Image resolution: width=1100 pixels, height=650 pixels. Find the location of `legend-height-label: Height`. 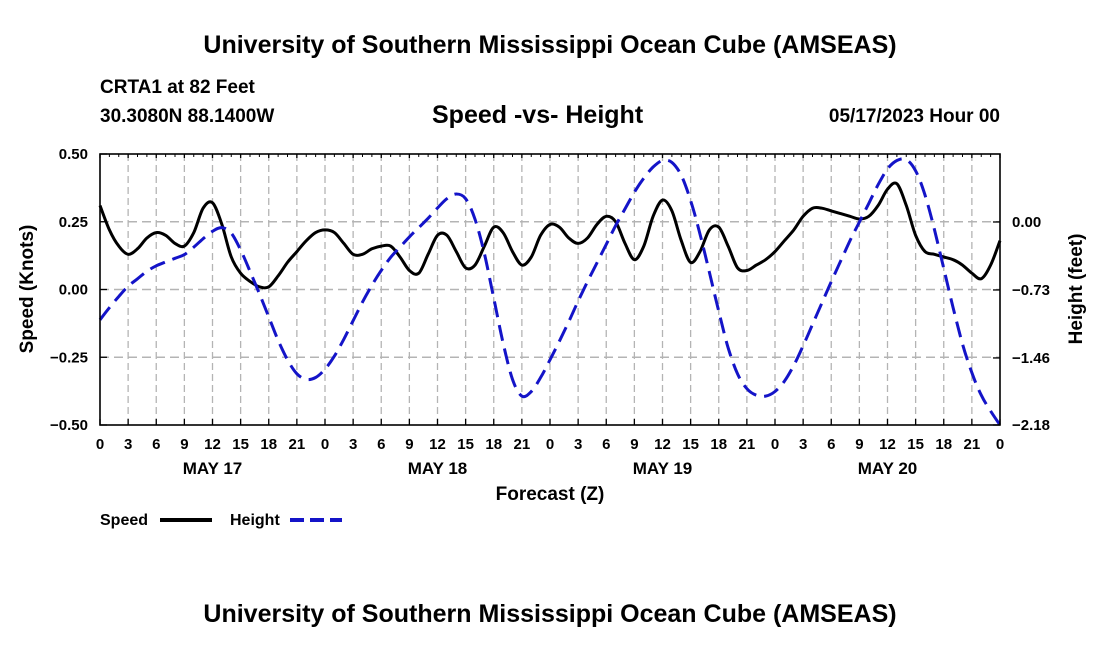

legend-height-label: Height is located at coordinates (255, 520).